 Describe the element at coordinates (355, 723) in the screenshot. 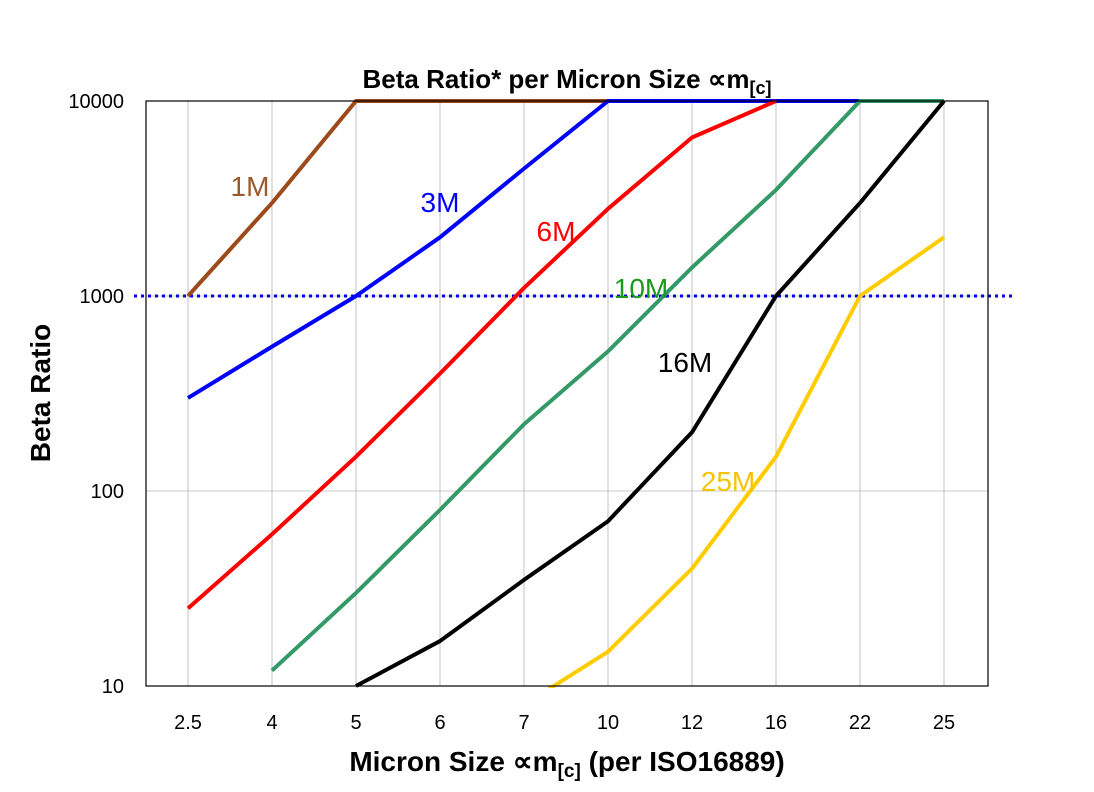

I see `x-tick-label: 5` at that location.